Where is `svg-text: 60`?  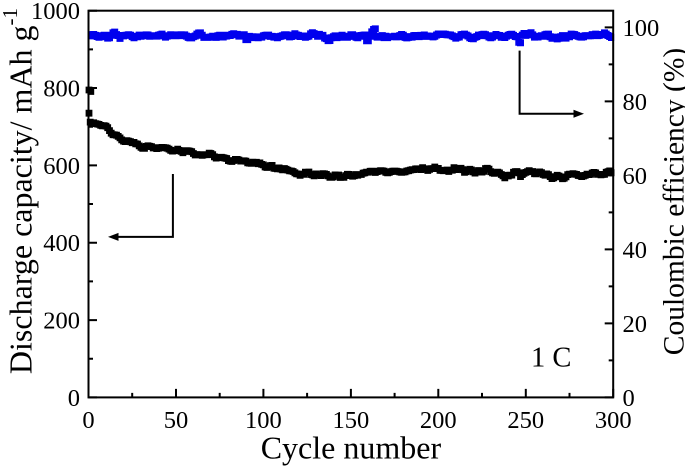
svg-text: 60 is located at coordinates (635, 176).